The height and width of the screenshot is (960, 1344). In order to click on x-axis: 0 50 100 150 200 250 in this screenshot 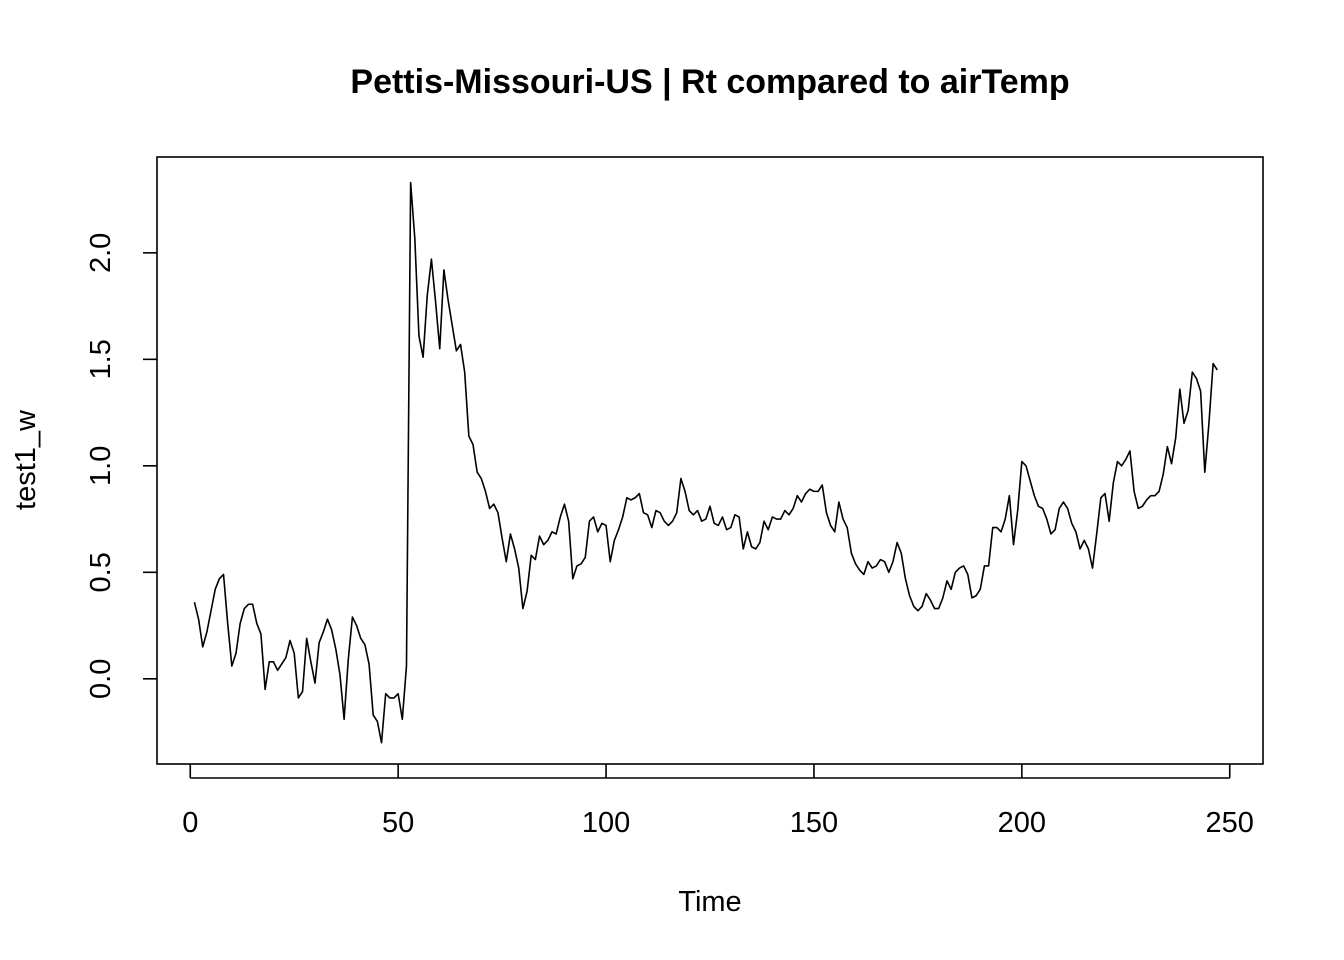, I will do `click(718, 801)`.